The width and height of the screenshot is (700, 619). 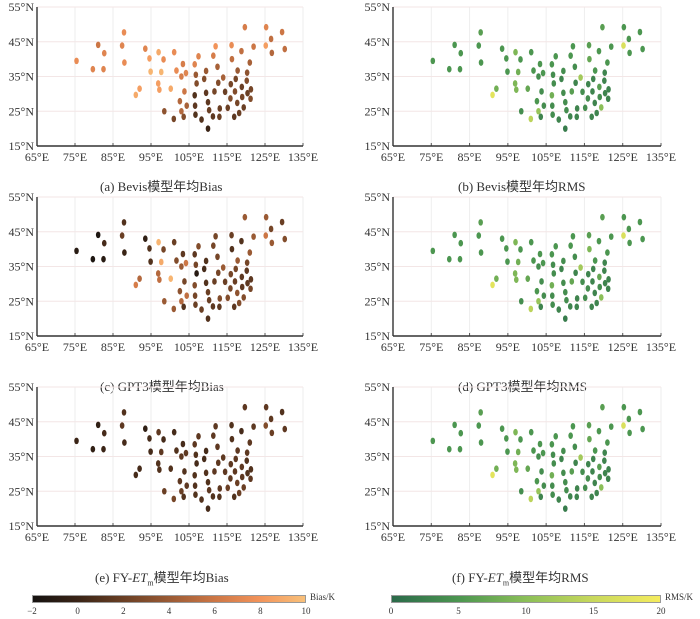 I want to click on caption-b: (b) Bevis模型年均RMS, so click(x=522, y=186).